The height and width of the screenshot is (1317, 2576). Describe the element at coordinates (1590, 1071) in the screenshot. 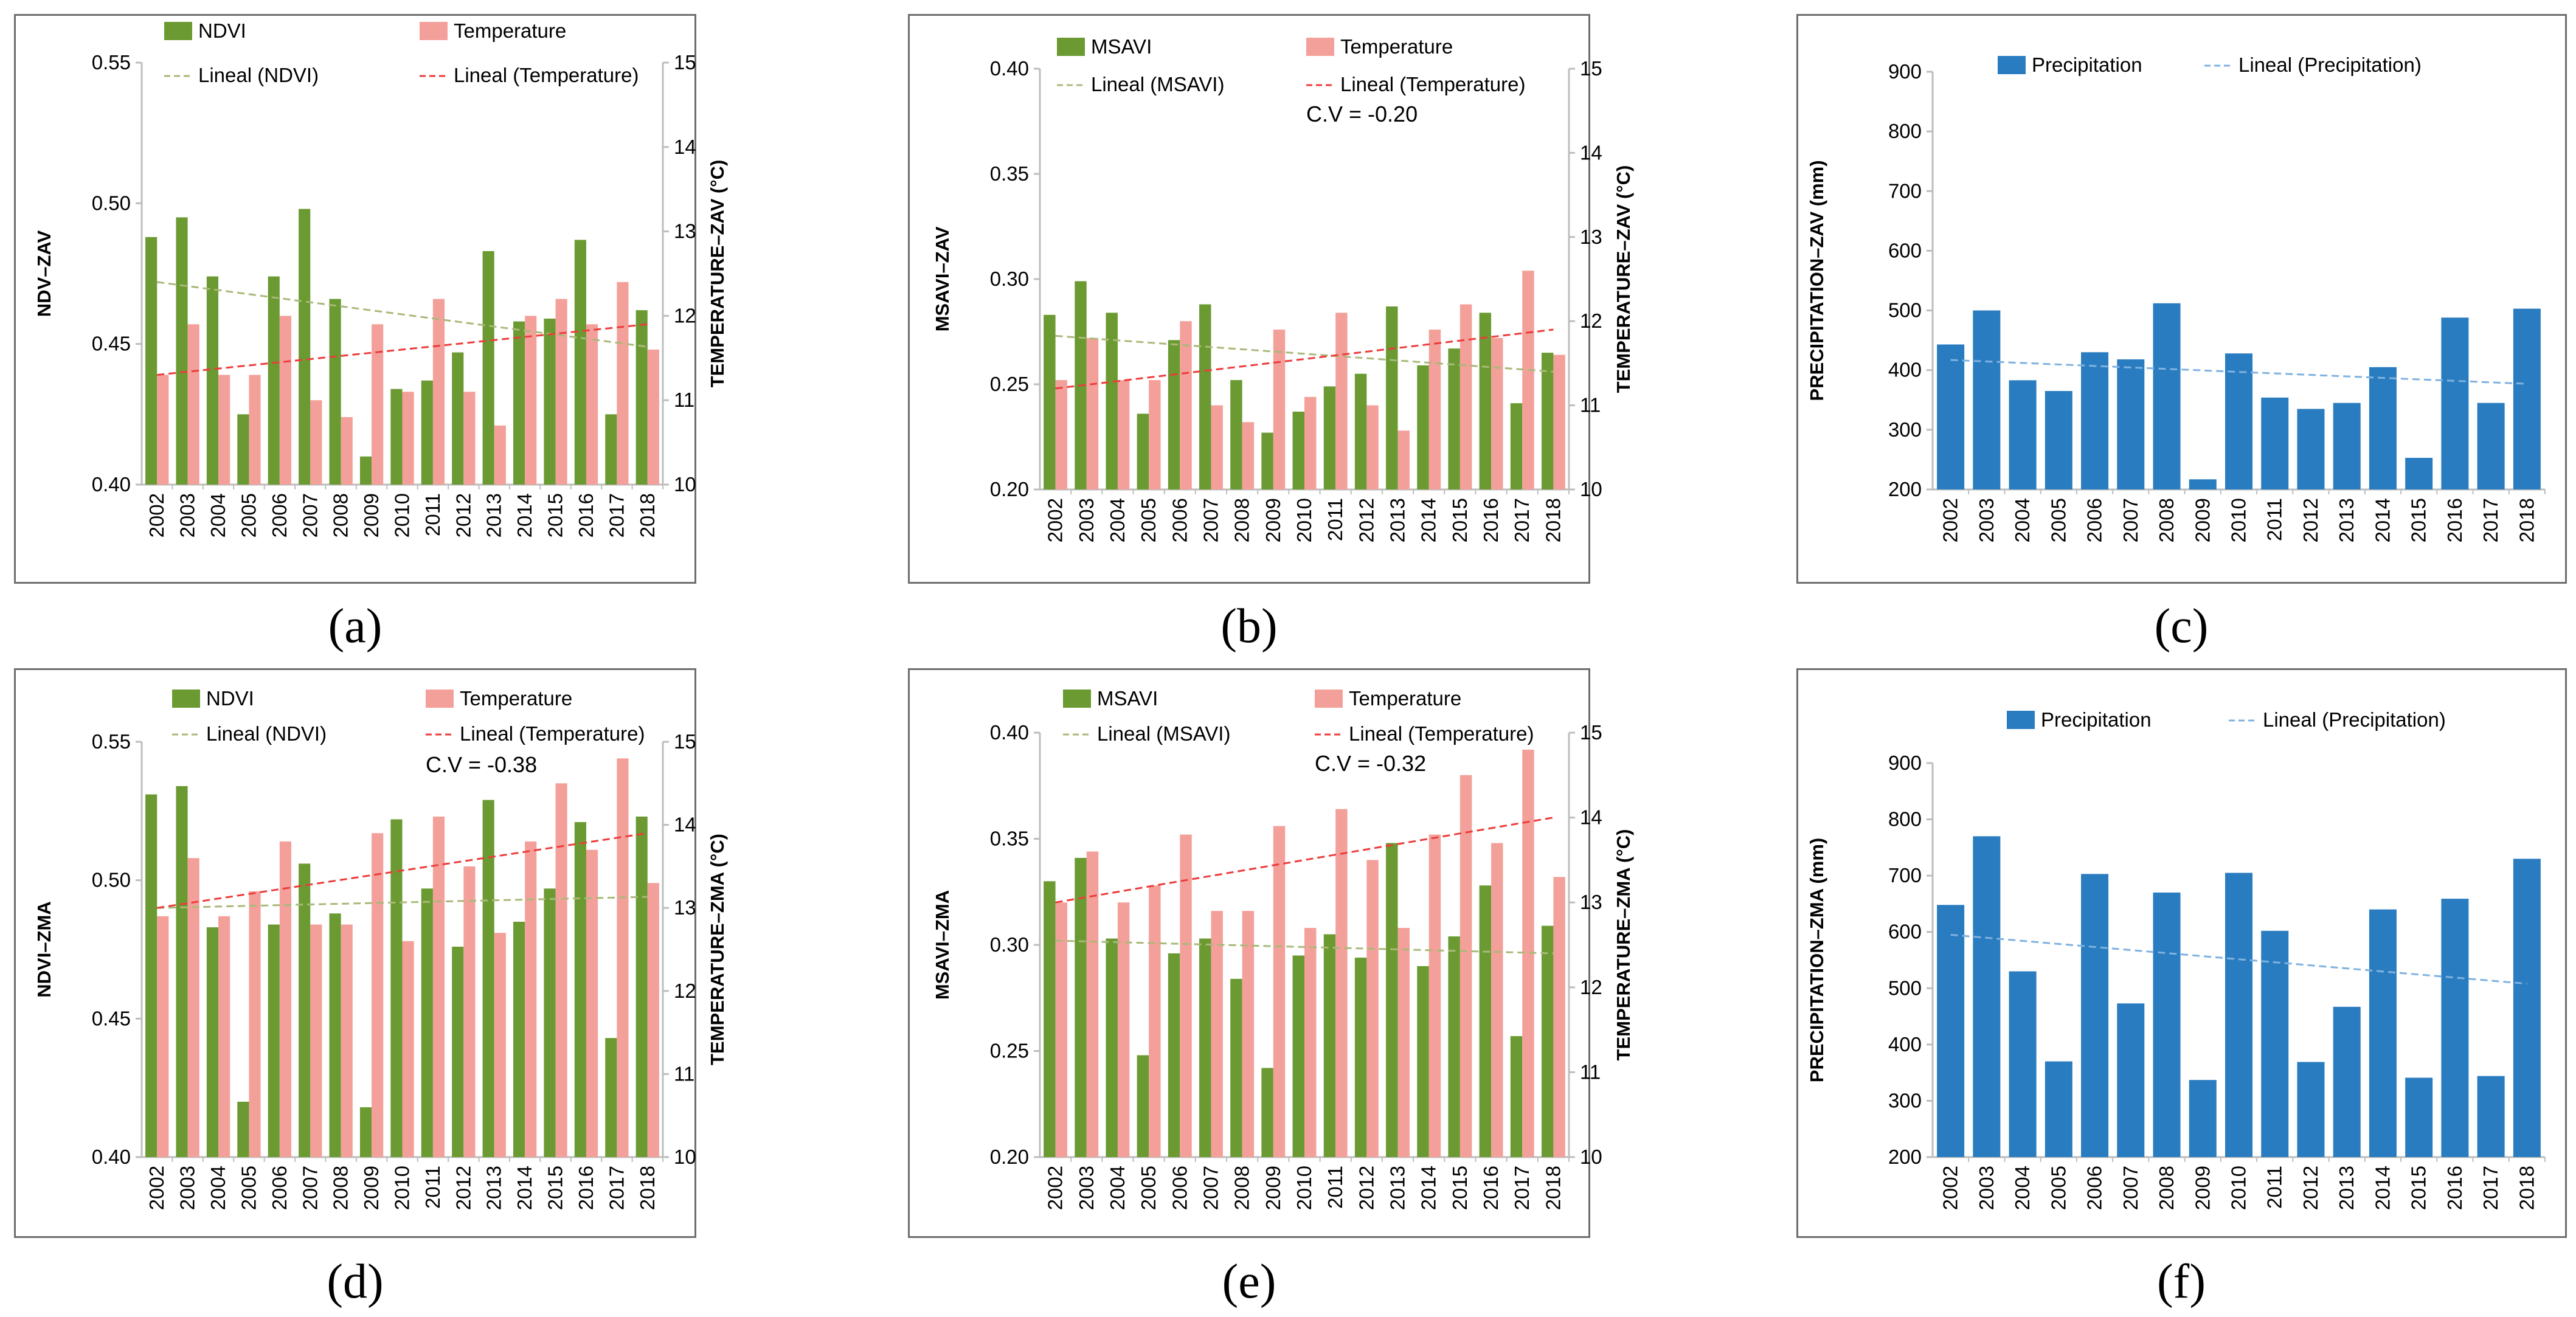

I see `y2-tick-label-e: 11` at that location.